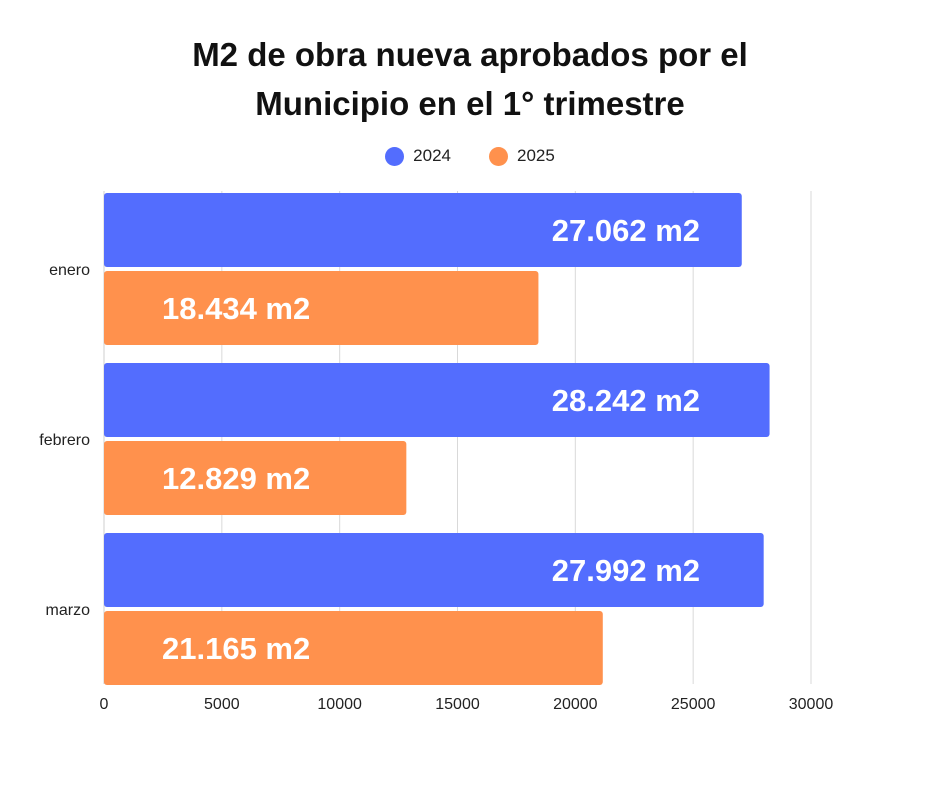 The width and height of the screenshot is (940, 788). I want to click on category-label-febrero: febrero, so click(64, 440).